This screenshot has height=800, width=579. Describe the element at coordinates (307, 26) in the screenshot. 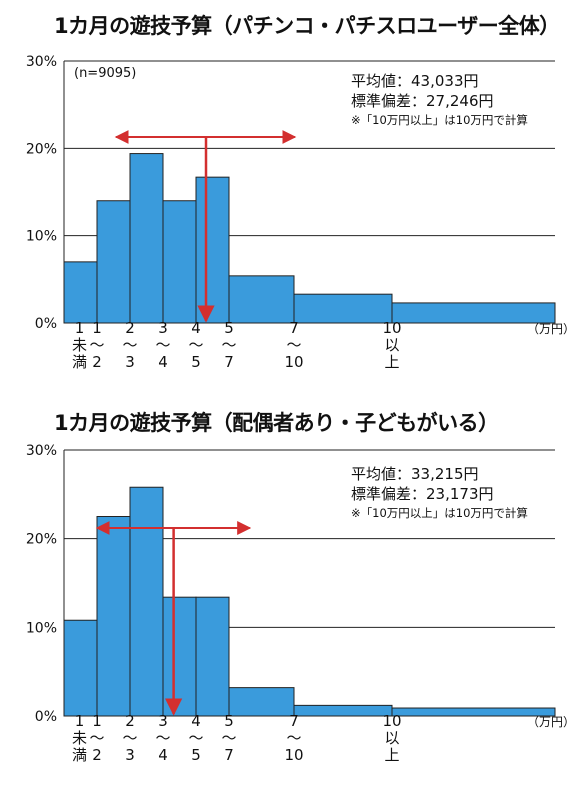

I see `chart-title: 1カ月の遊技予算（パチンコ・パチスロユーザー全体）` at that location.